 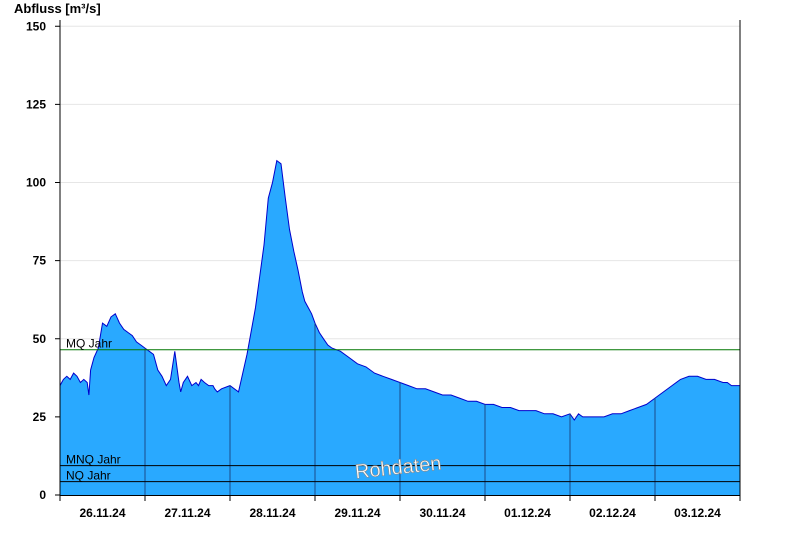 What do you see at coordinates (57, 8) in the screenshot?
I see `y-axis-title: Abfluss [m³/s]` at bounding box center [57, 8].